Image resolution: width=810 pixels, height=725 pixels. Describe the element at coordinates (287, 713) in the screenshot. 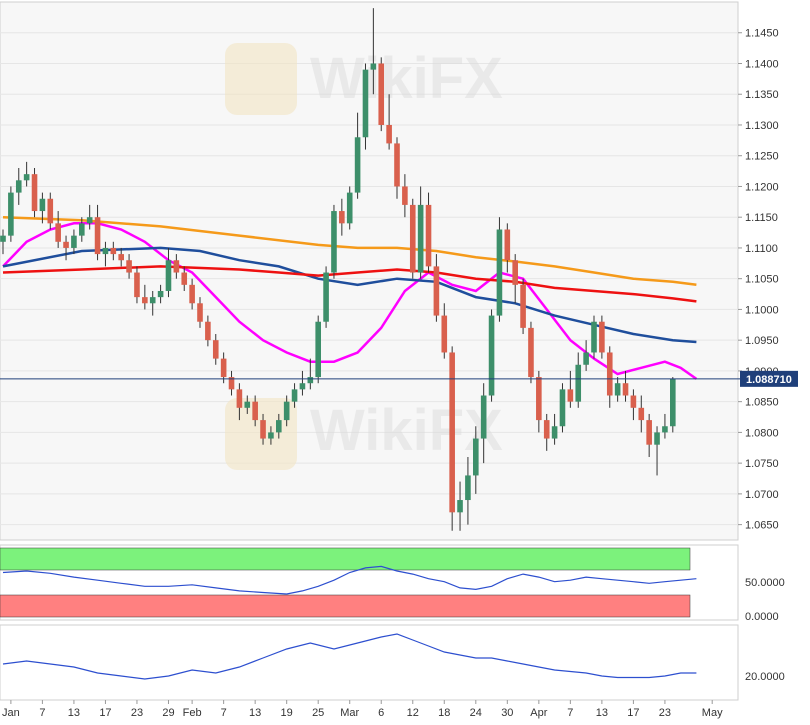

I see `x-tick-label: 19` at that location.